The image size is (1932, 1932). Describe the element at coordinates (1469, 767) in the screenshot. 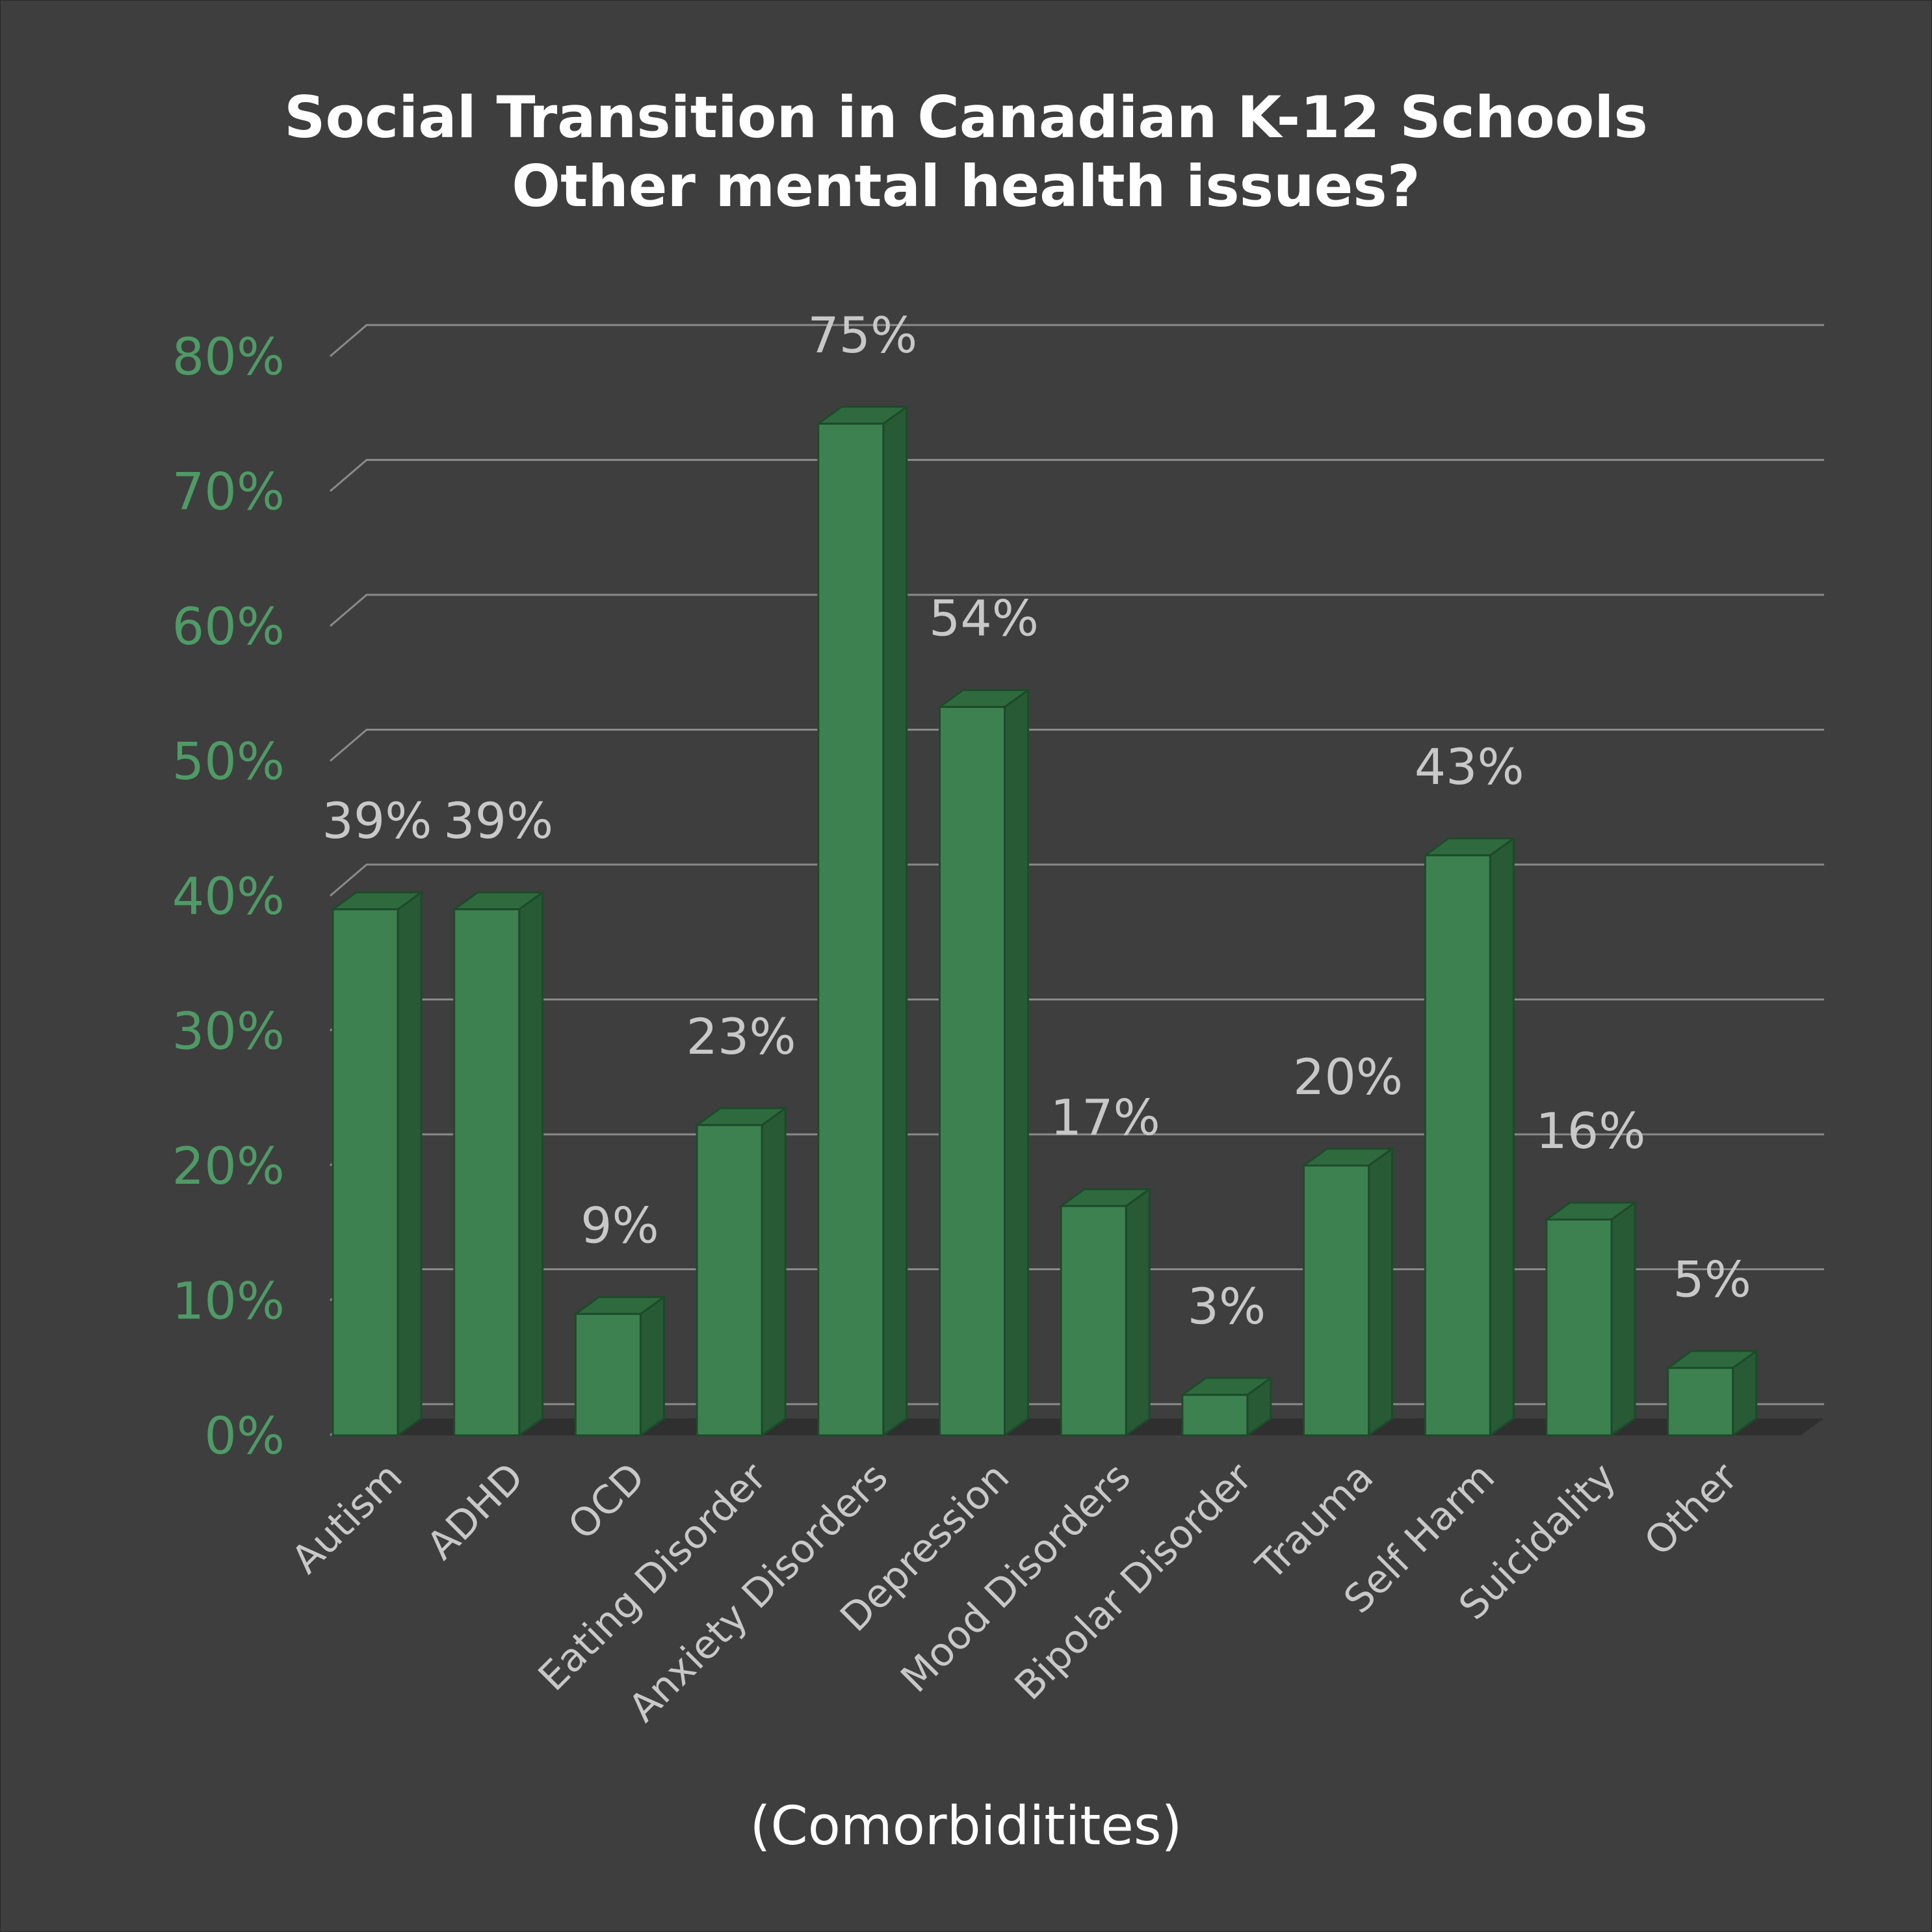

I see `data-label: 43%` at that location.